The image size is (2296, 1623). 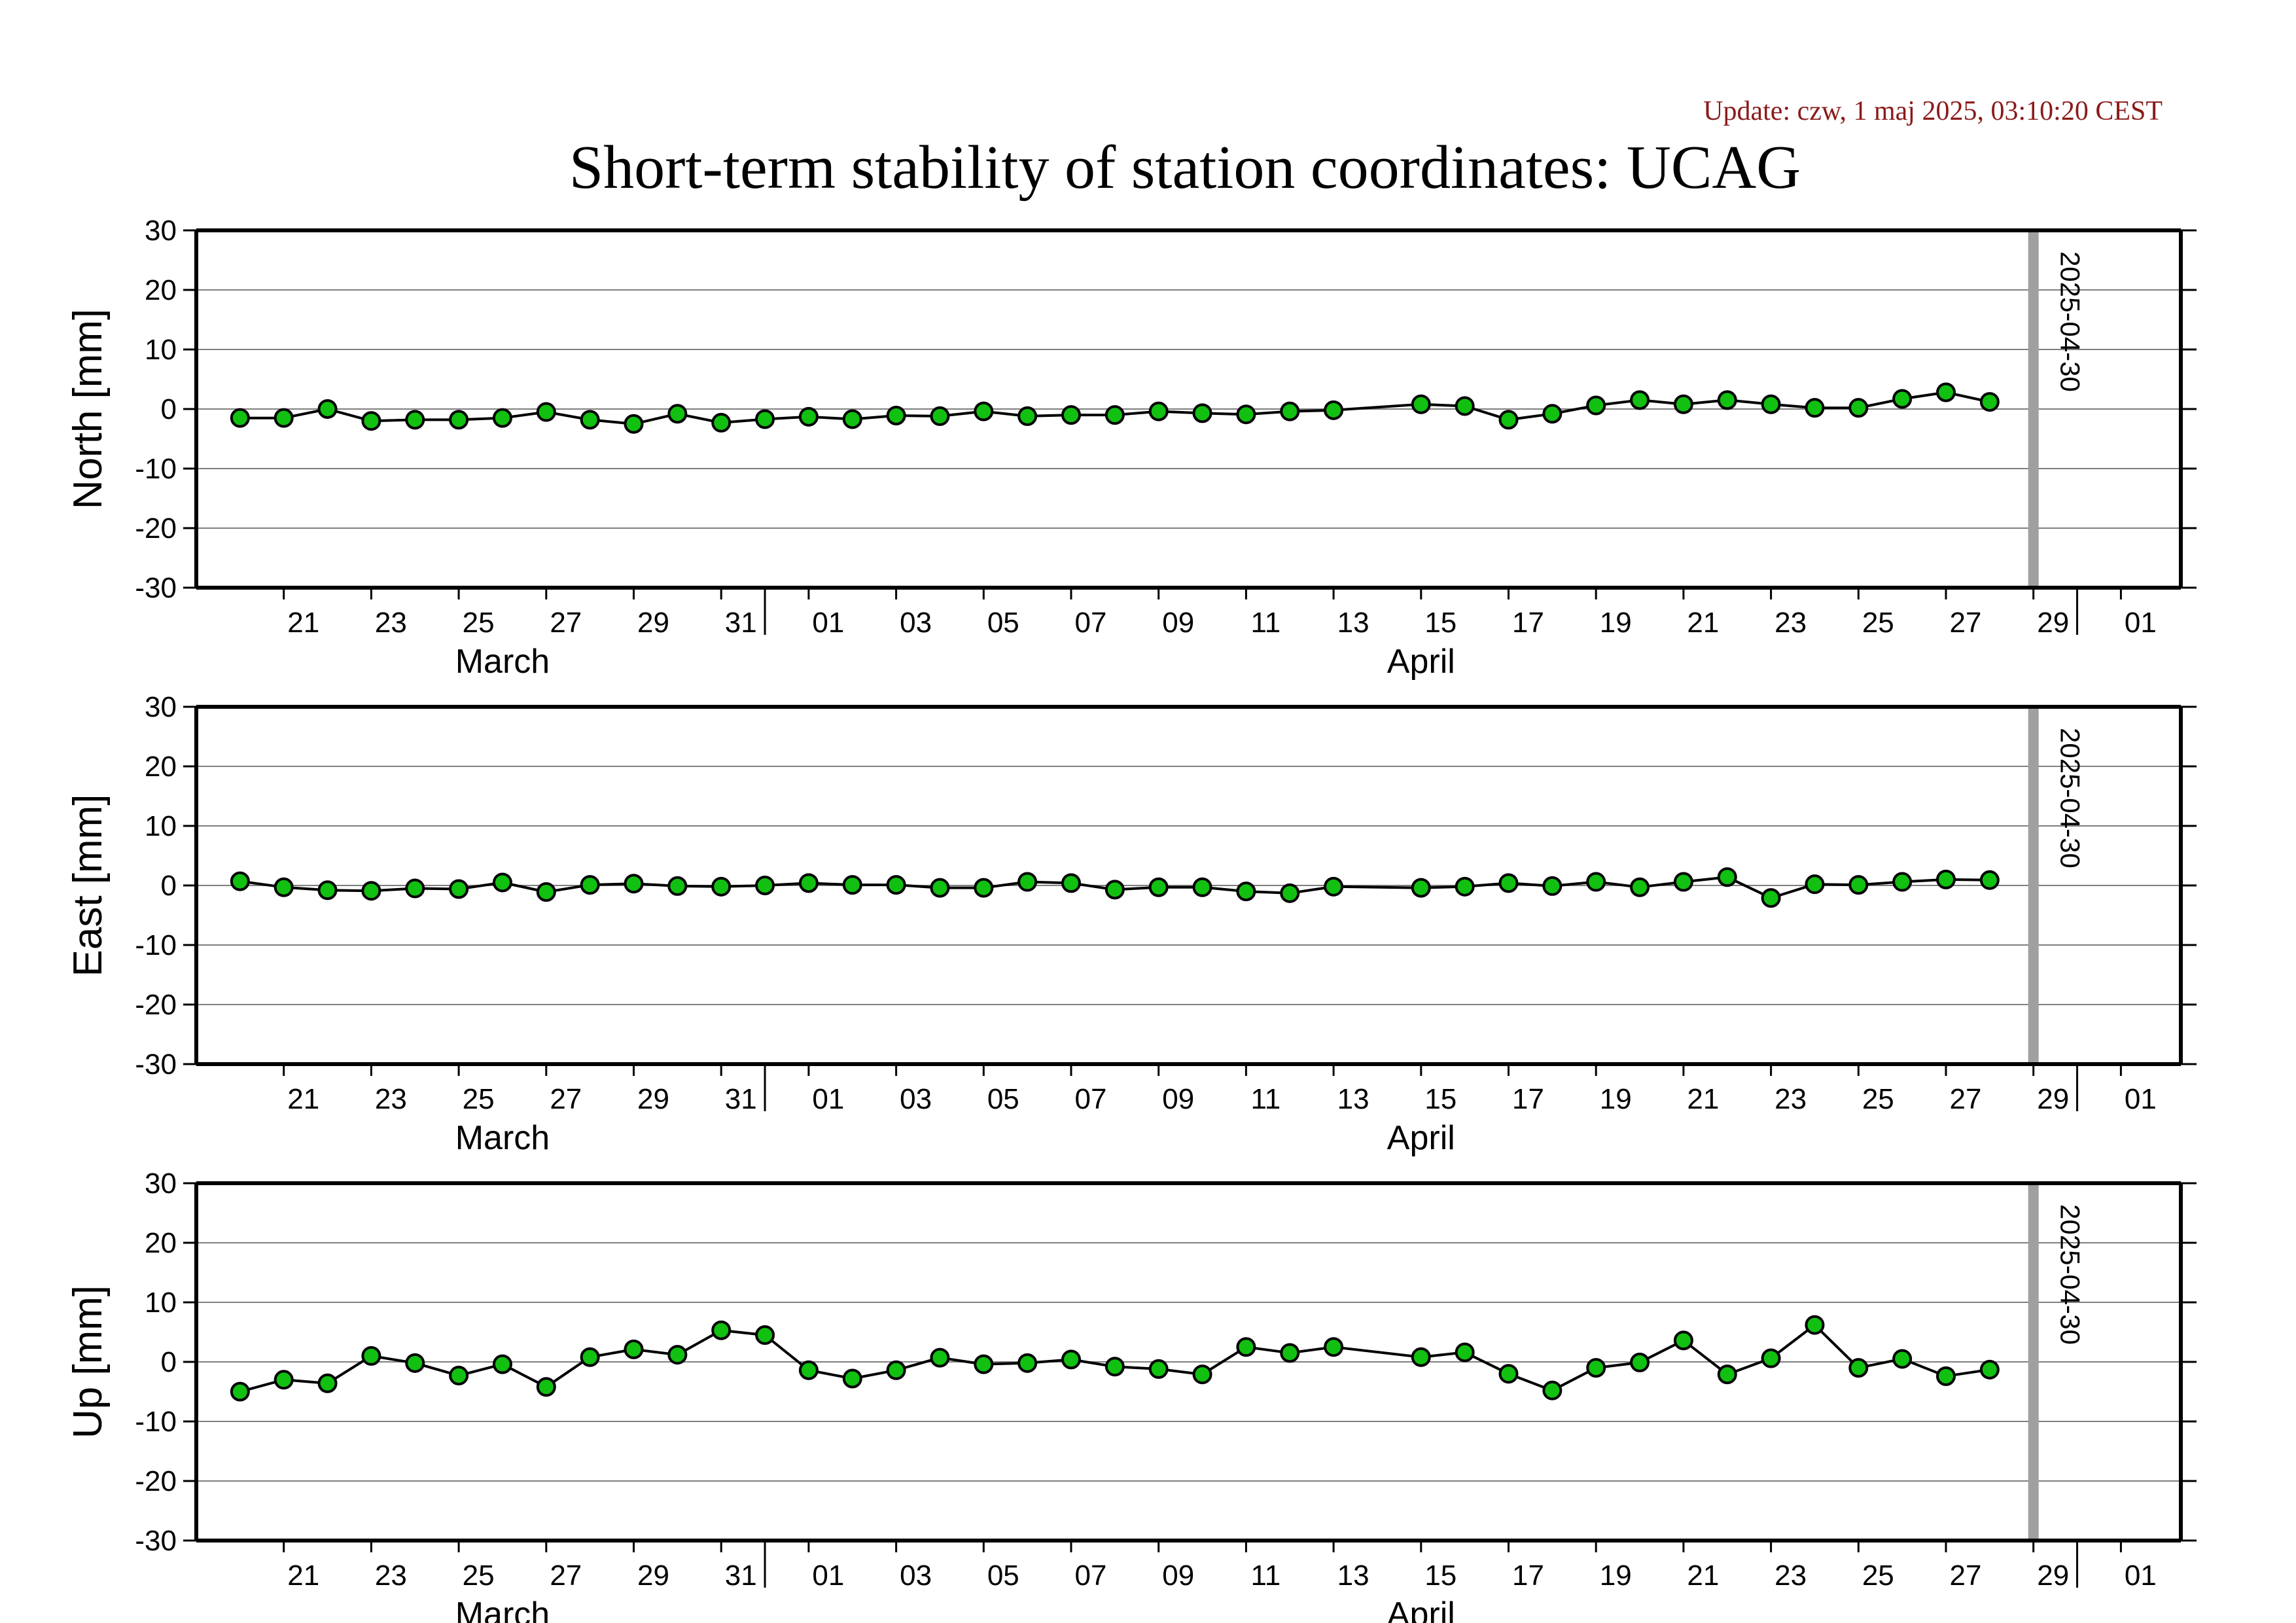 I want to click on current-day-label: 2025-04-30, so click(x=2070, y=321).